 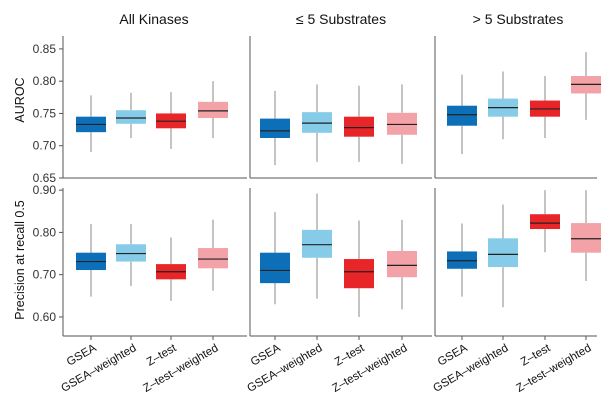 What do you see at coordinates (350, 355) in the screenshot?
I see `xtick-label-z-test: Z–test` at bounding box center [350, 355].